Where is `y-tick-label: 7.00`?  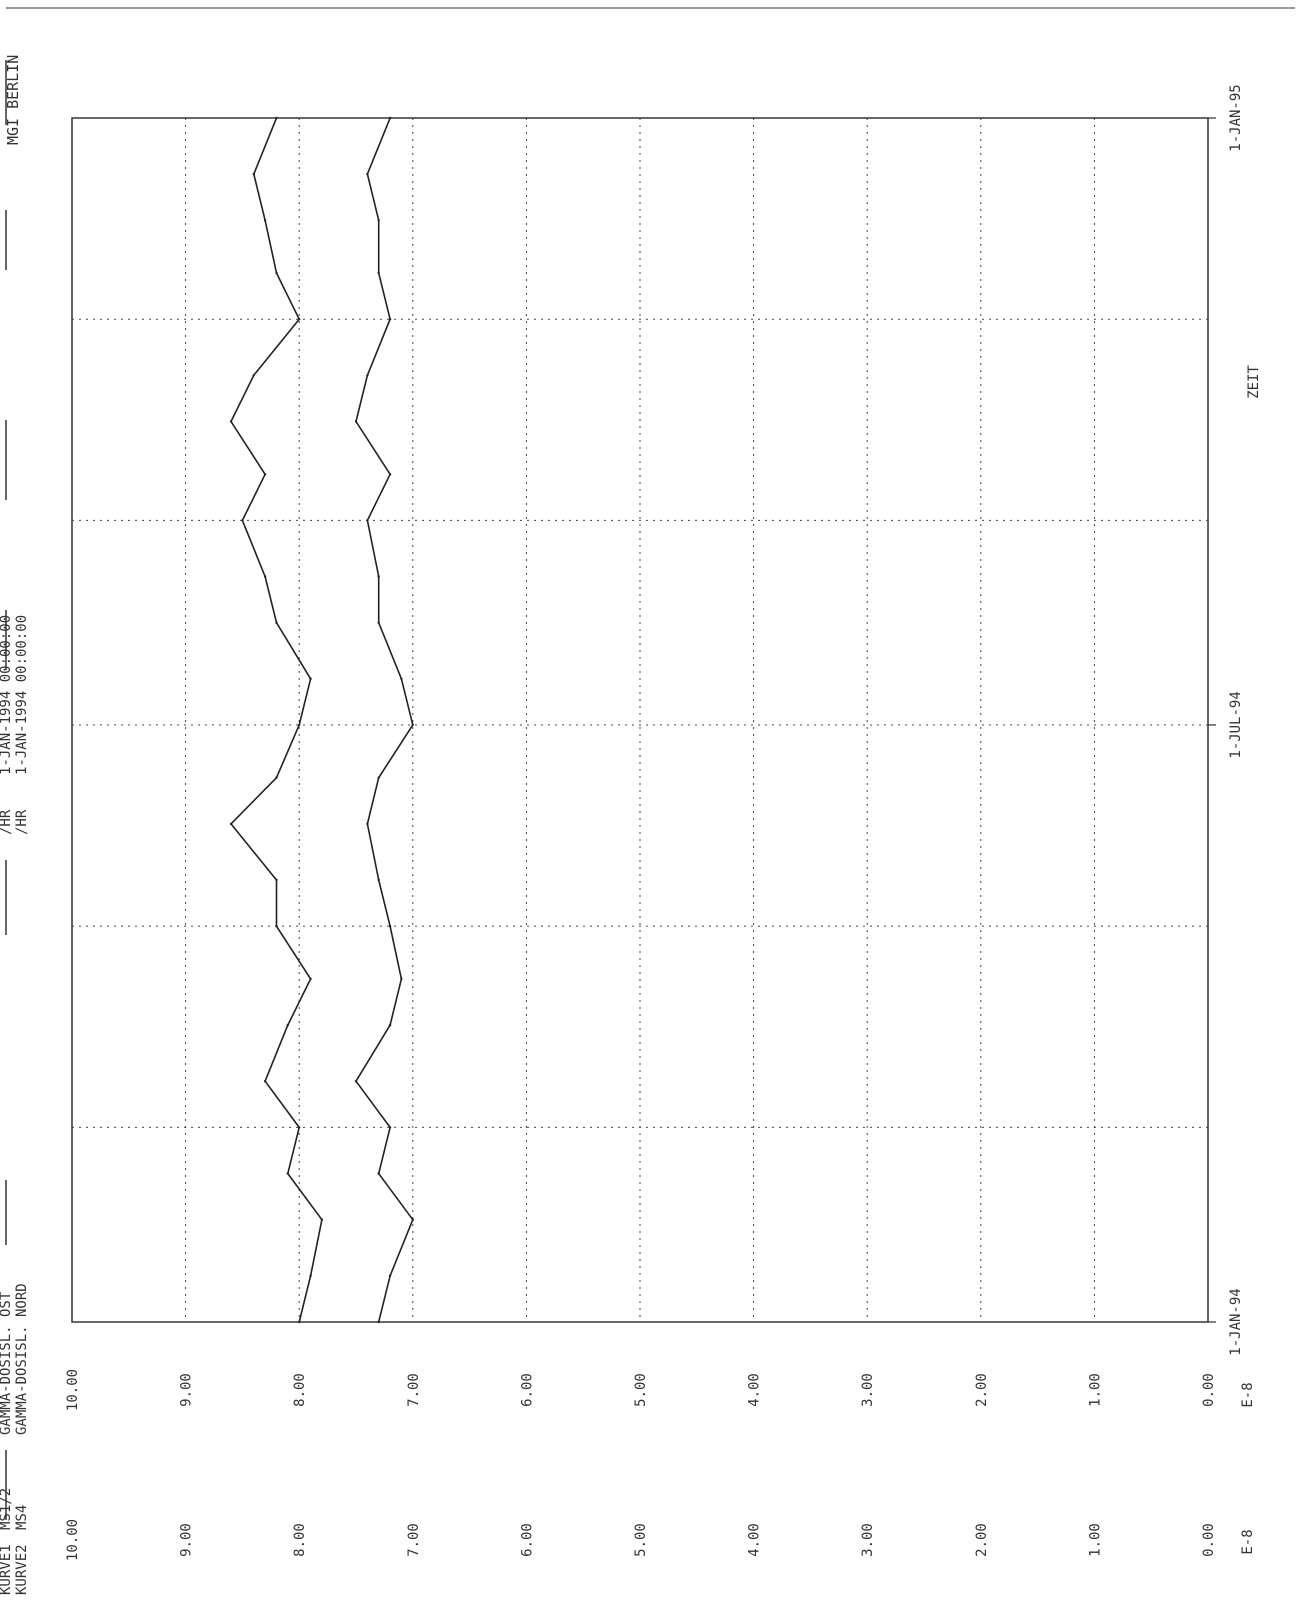
y-tick-label: 7.00 is located at coordinates (414, 1390).